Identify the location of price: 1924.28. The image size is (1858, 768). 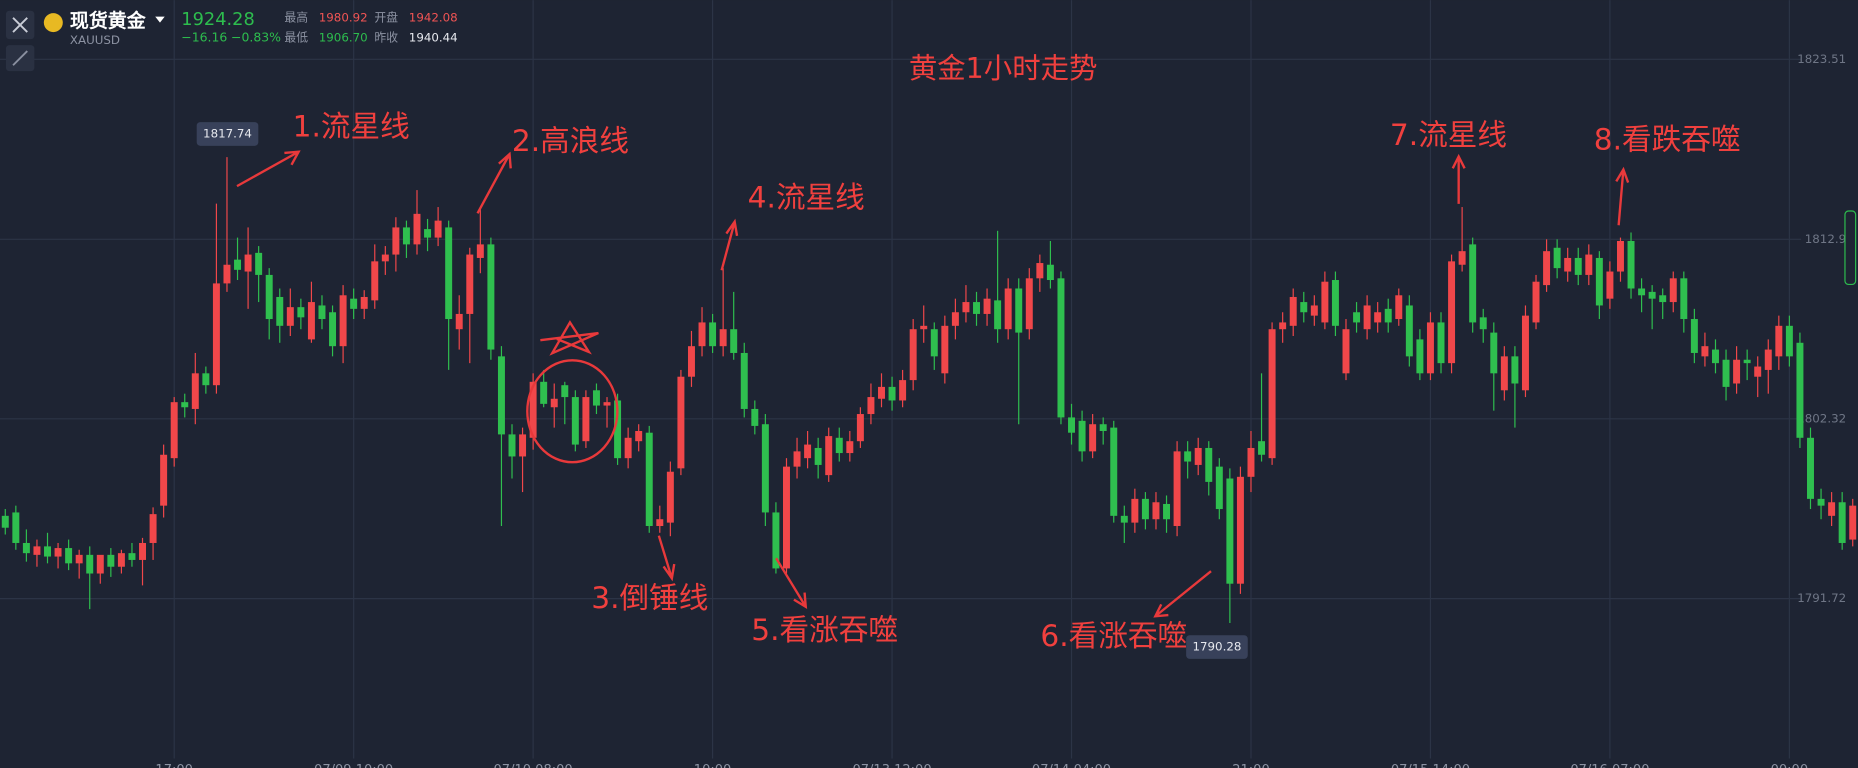
(217, 20).